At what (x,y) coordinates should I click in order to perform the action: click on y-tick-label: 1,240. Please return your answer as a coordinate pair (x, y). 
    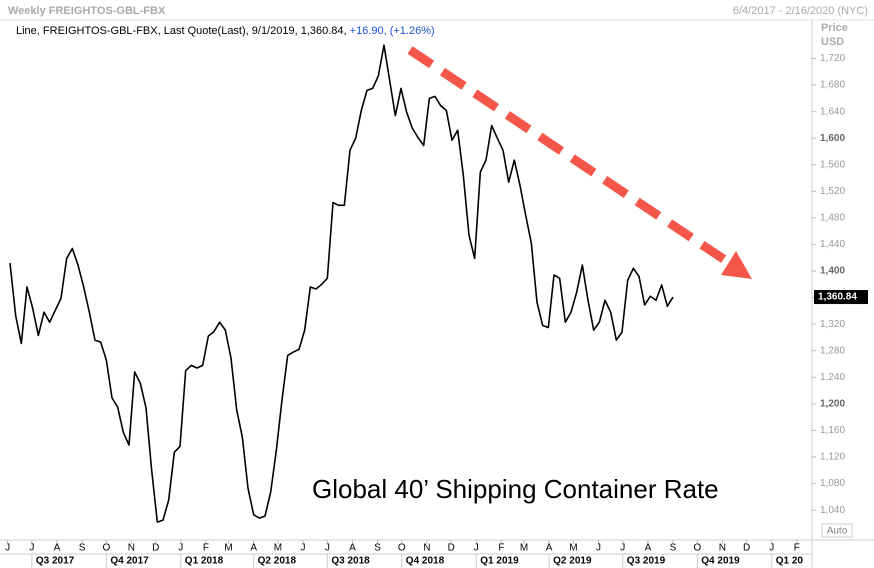
    Looking at the image, I should click on (832, 377).